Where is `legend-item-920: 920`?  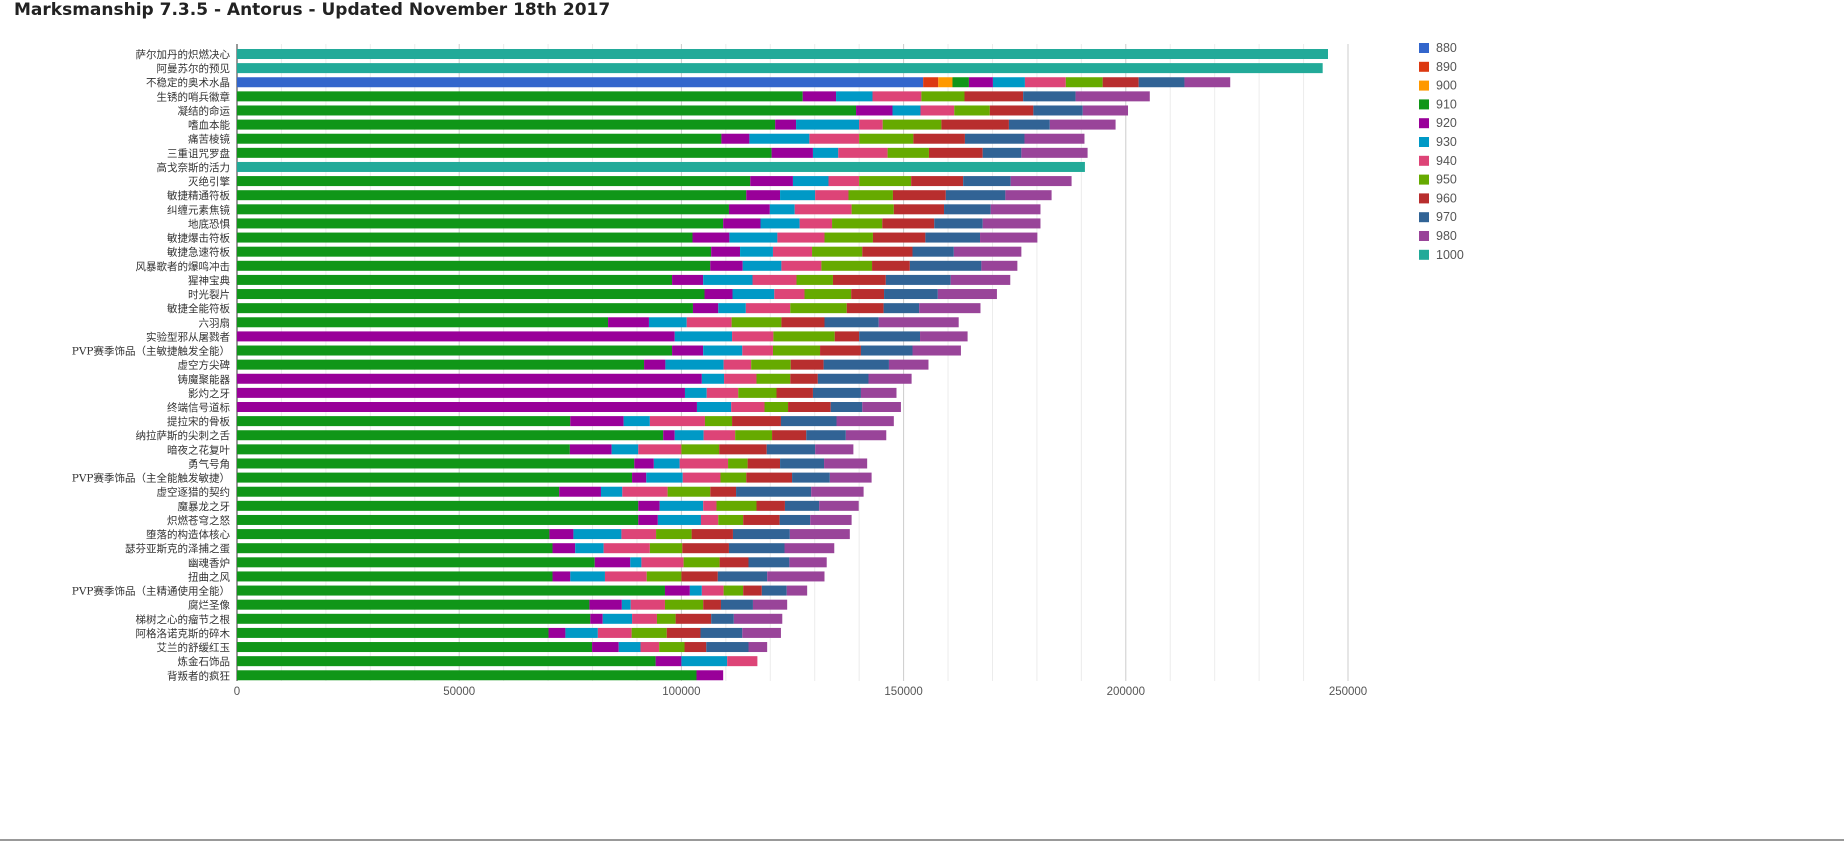 legend-item-920: 920 is located at coordinates (1438, 123).